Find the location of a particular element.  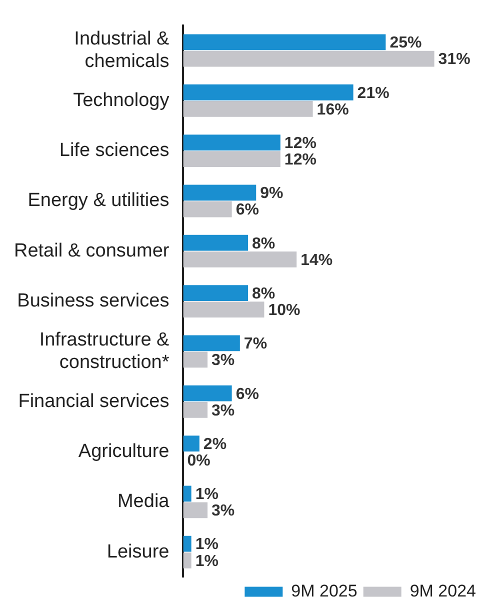

data-label: 21% is located at coordinates (373, 93).